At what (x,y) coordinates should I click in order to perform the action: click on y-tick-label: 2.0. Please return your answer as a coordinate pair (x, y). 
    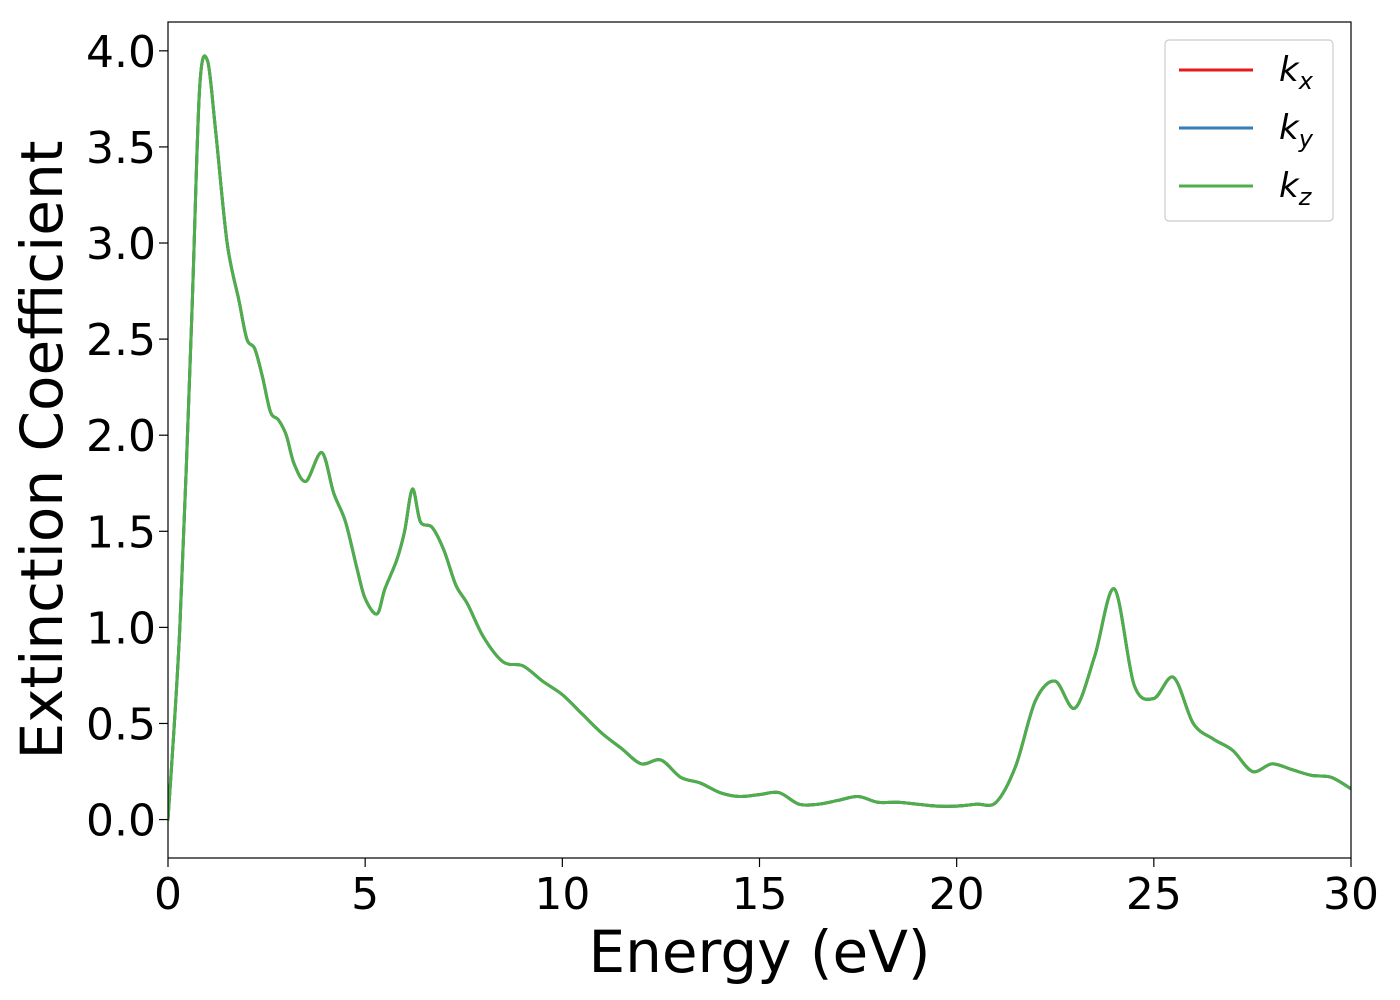
    Looking at the image, I should click on (121, 436).